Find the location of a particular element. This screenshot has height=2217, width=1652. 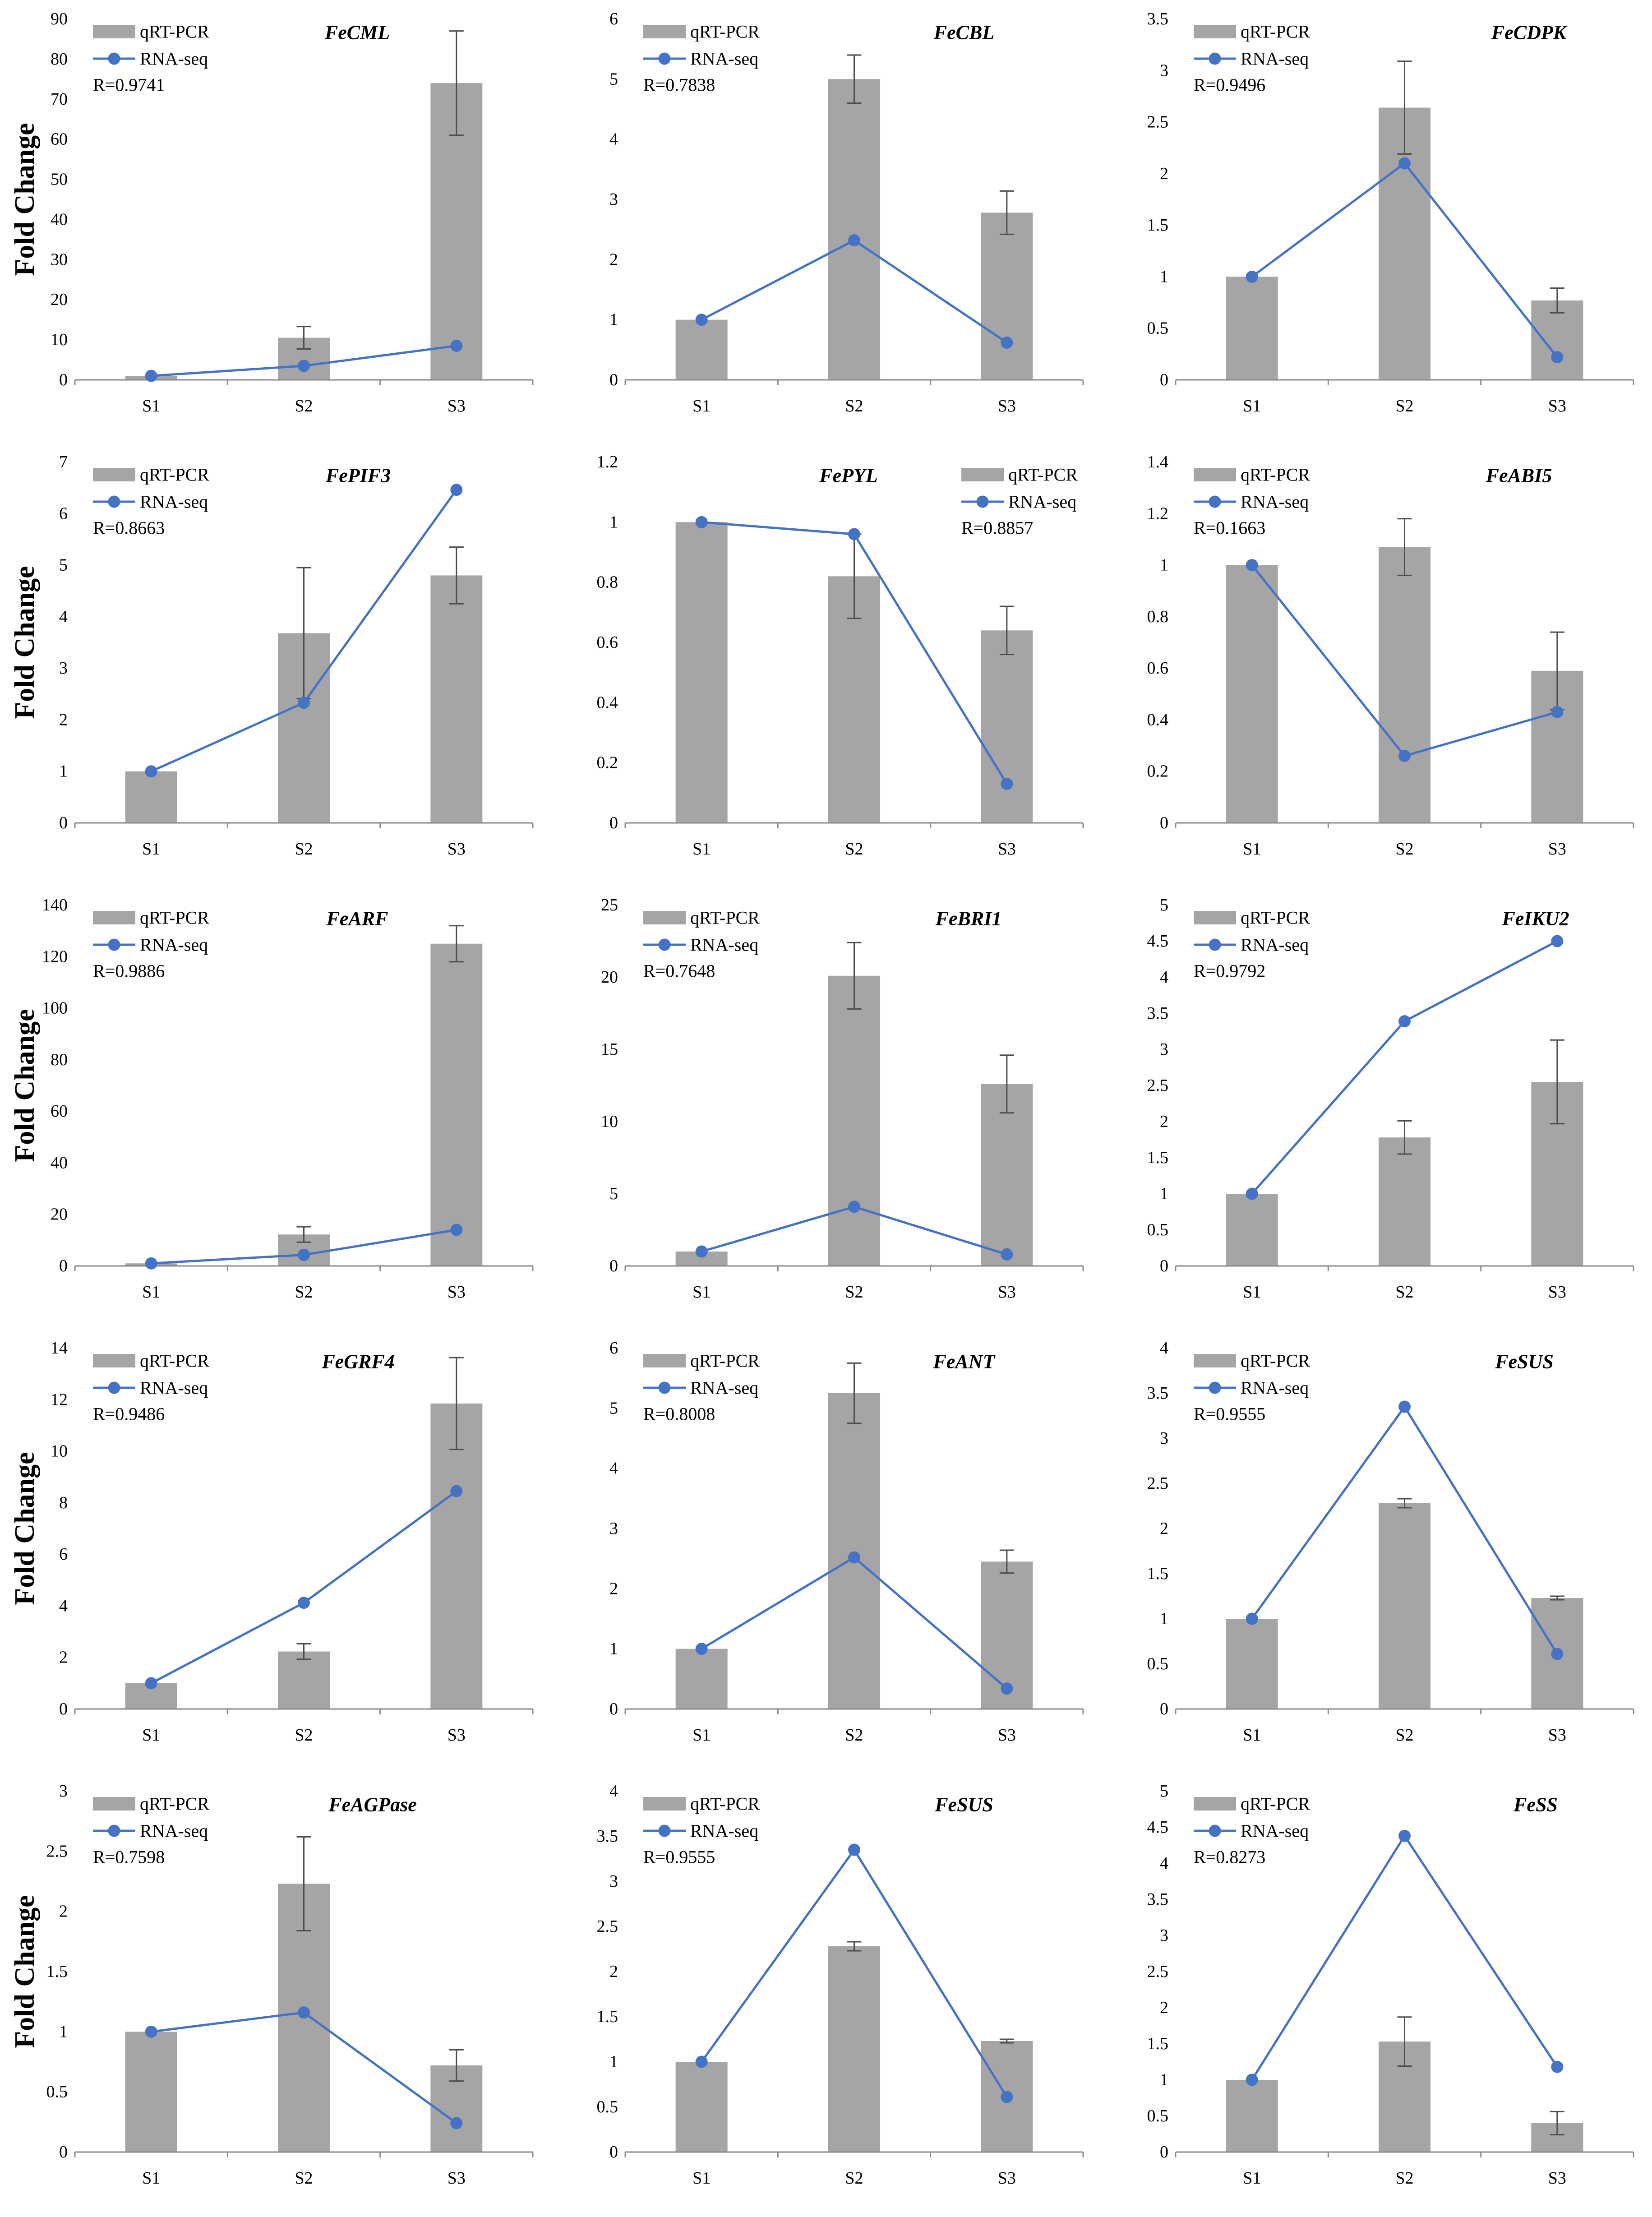

y-tick-label: 20 is located at coordinates (609, 977).